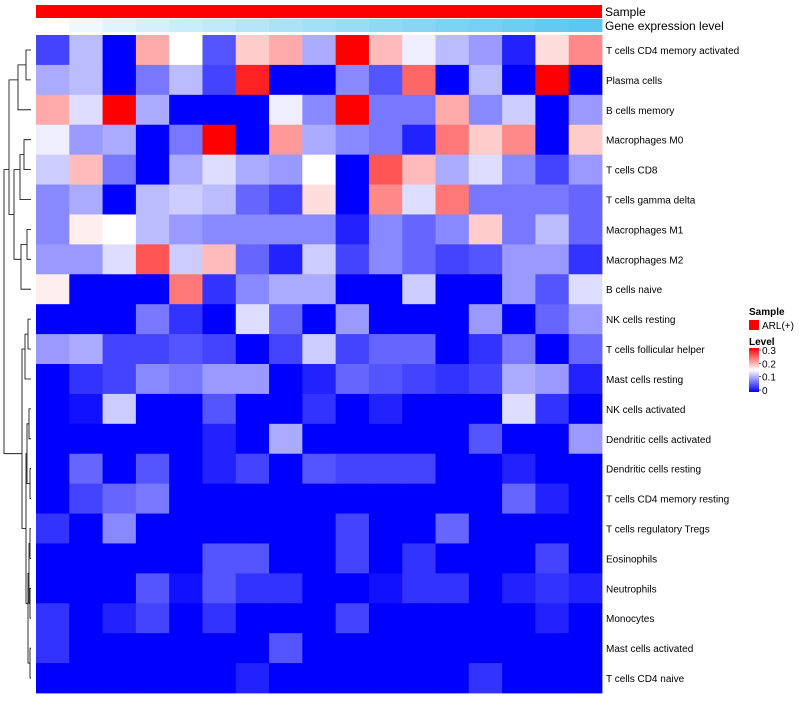 The height and width of the screenshot is (705, 800). What do you see at coordinates (645, 410) in the screenshot?
I see `row-label: NK cells activated` at bounding box center [645, 410].